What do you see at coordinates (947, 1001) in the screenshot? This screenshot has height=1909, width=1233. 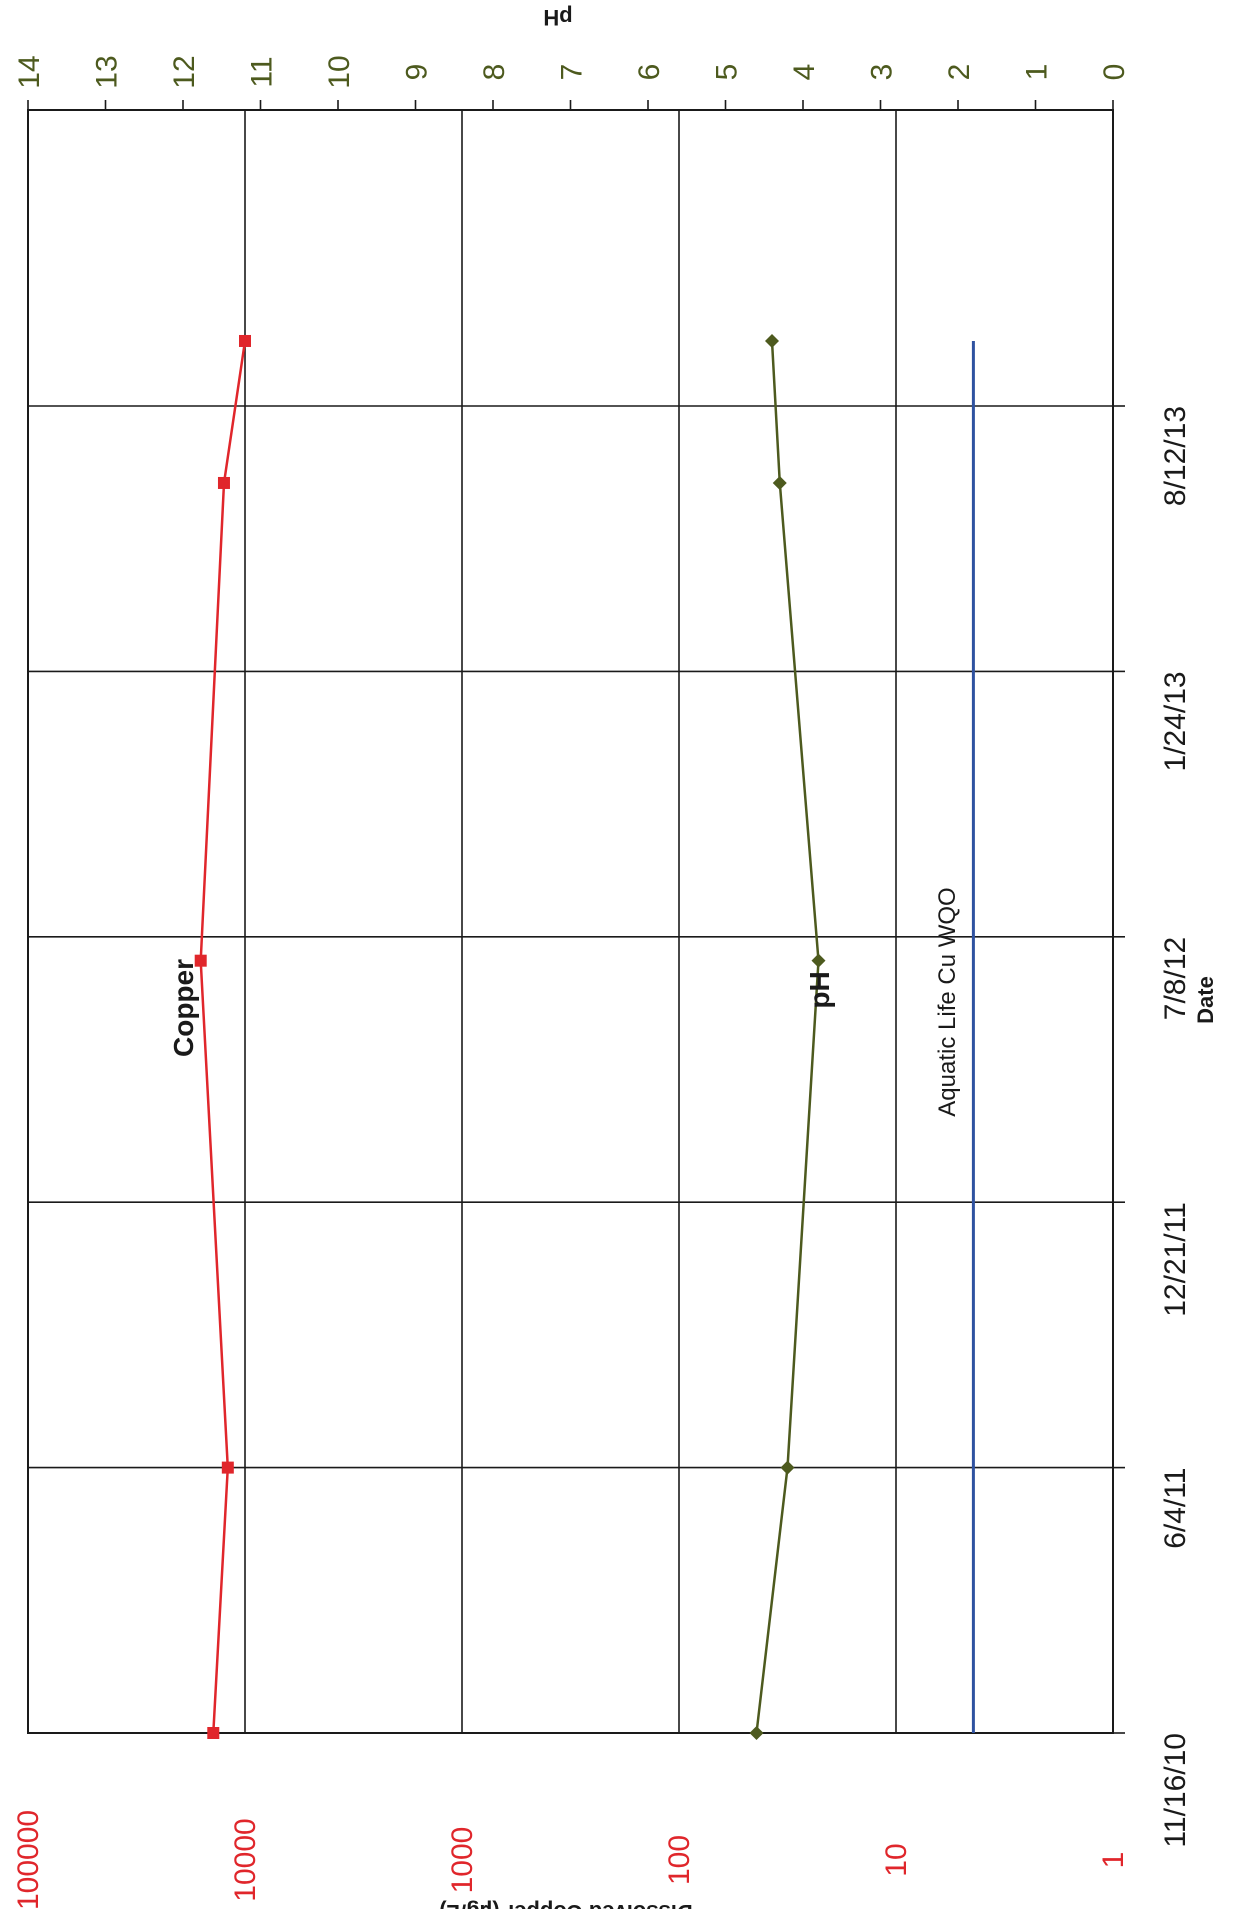 I see `wqo-line-label: Aquatic Life Cu WQO` at bounding box center [947, 1001].